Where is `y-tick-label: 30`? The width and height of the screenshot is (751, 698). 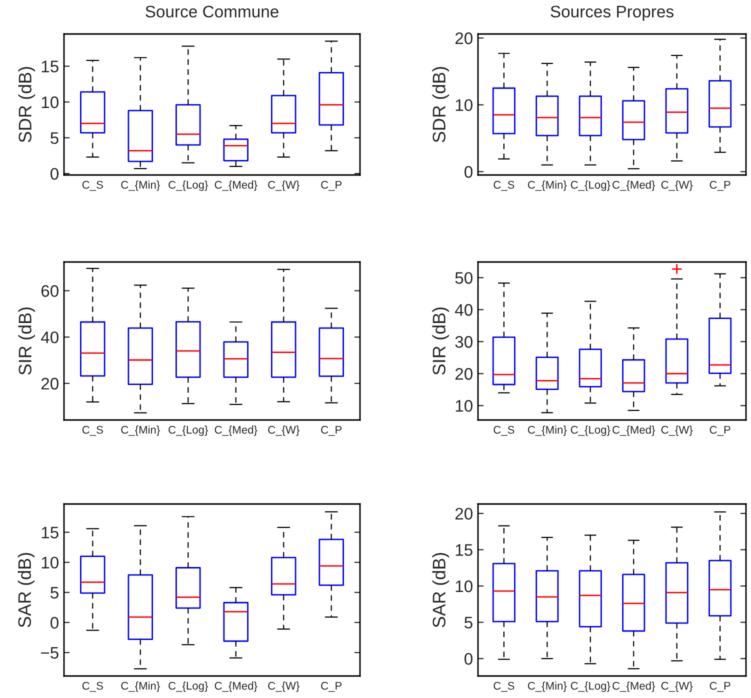 y-tick-label: 30 is located at coordinates (463, 342).